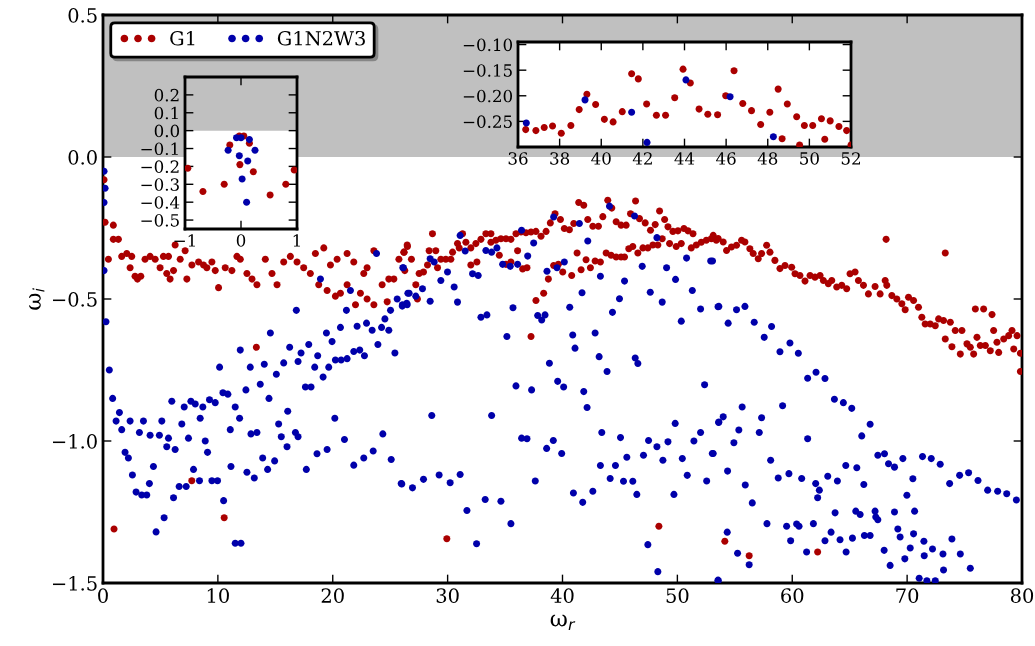  What do you see at coordinates (182, 38) in the screenshot?
I see `legend-label: G1` at bounding box center [182, 38].